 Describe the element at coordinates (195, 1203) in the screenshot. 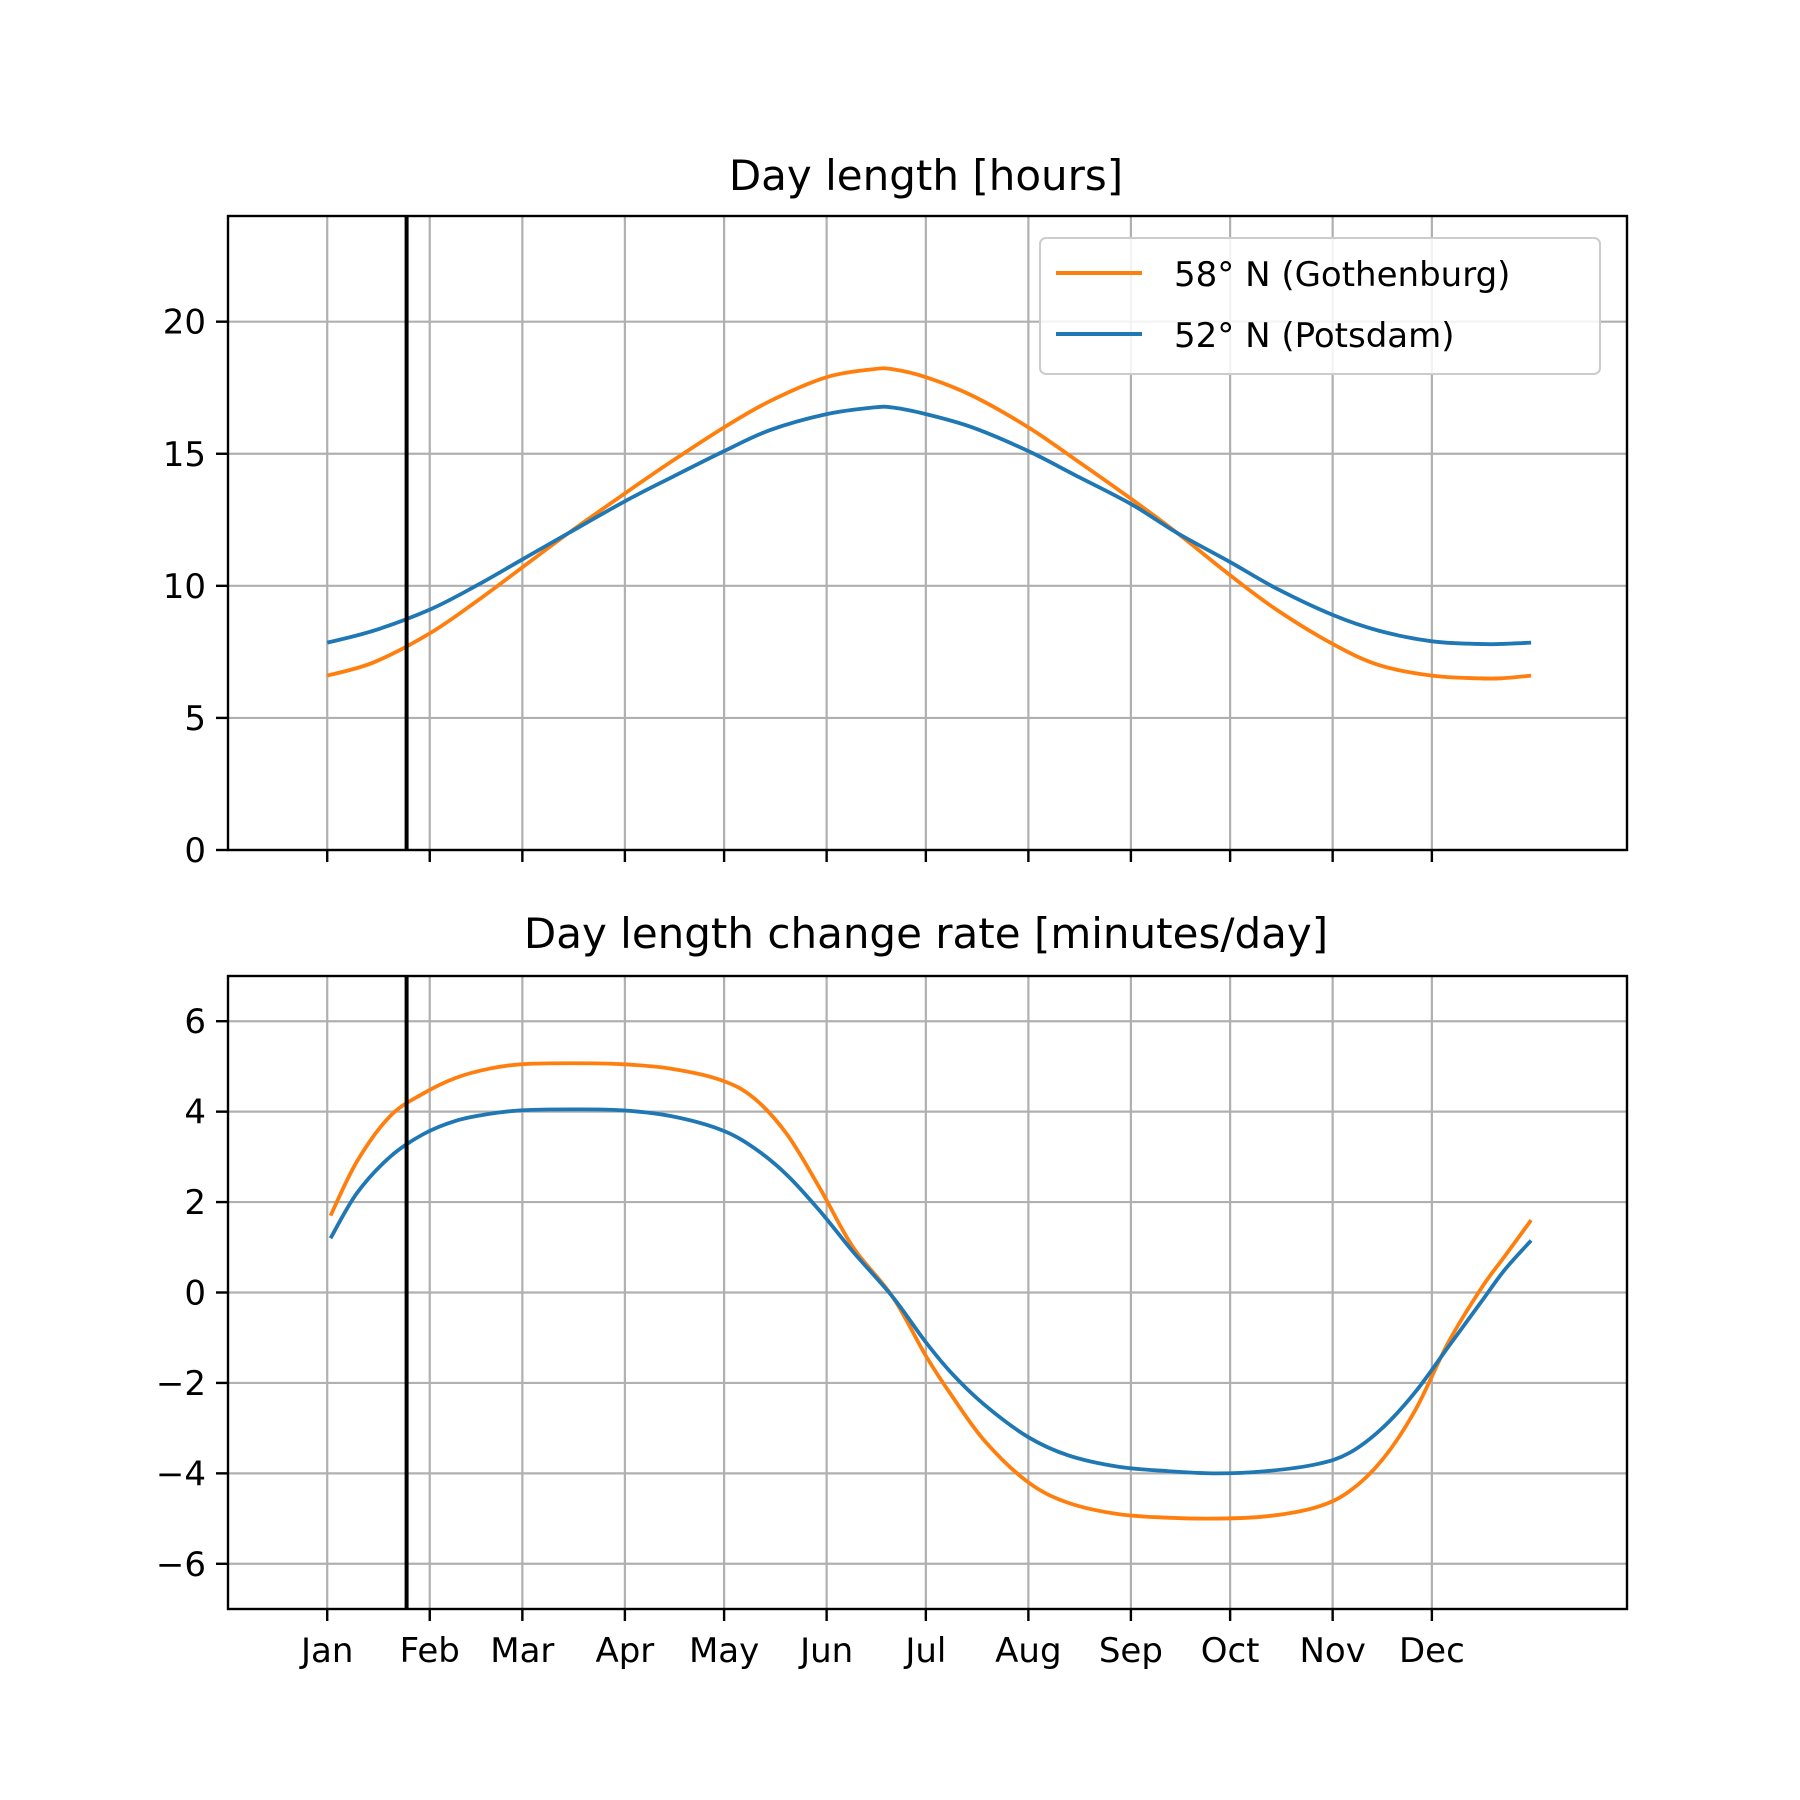

I see `bottom-y-tick-label-4: 2` at that location.